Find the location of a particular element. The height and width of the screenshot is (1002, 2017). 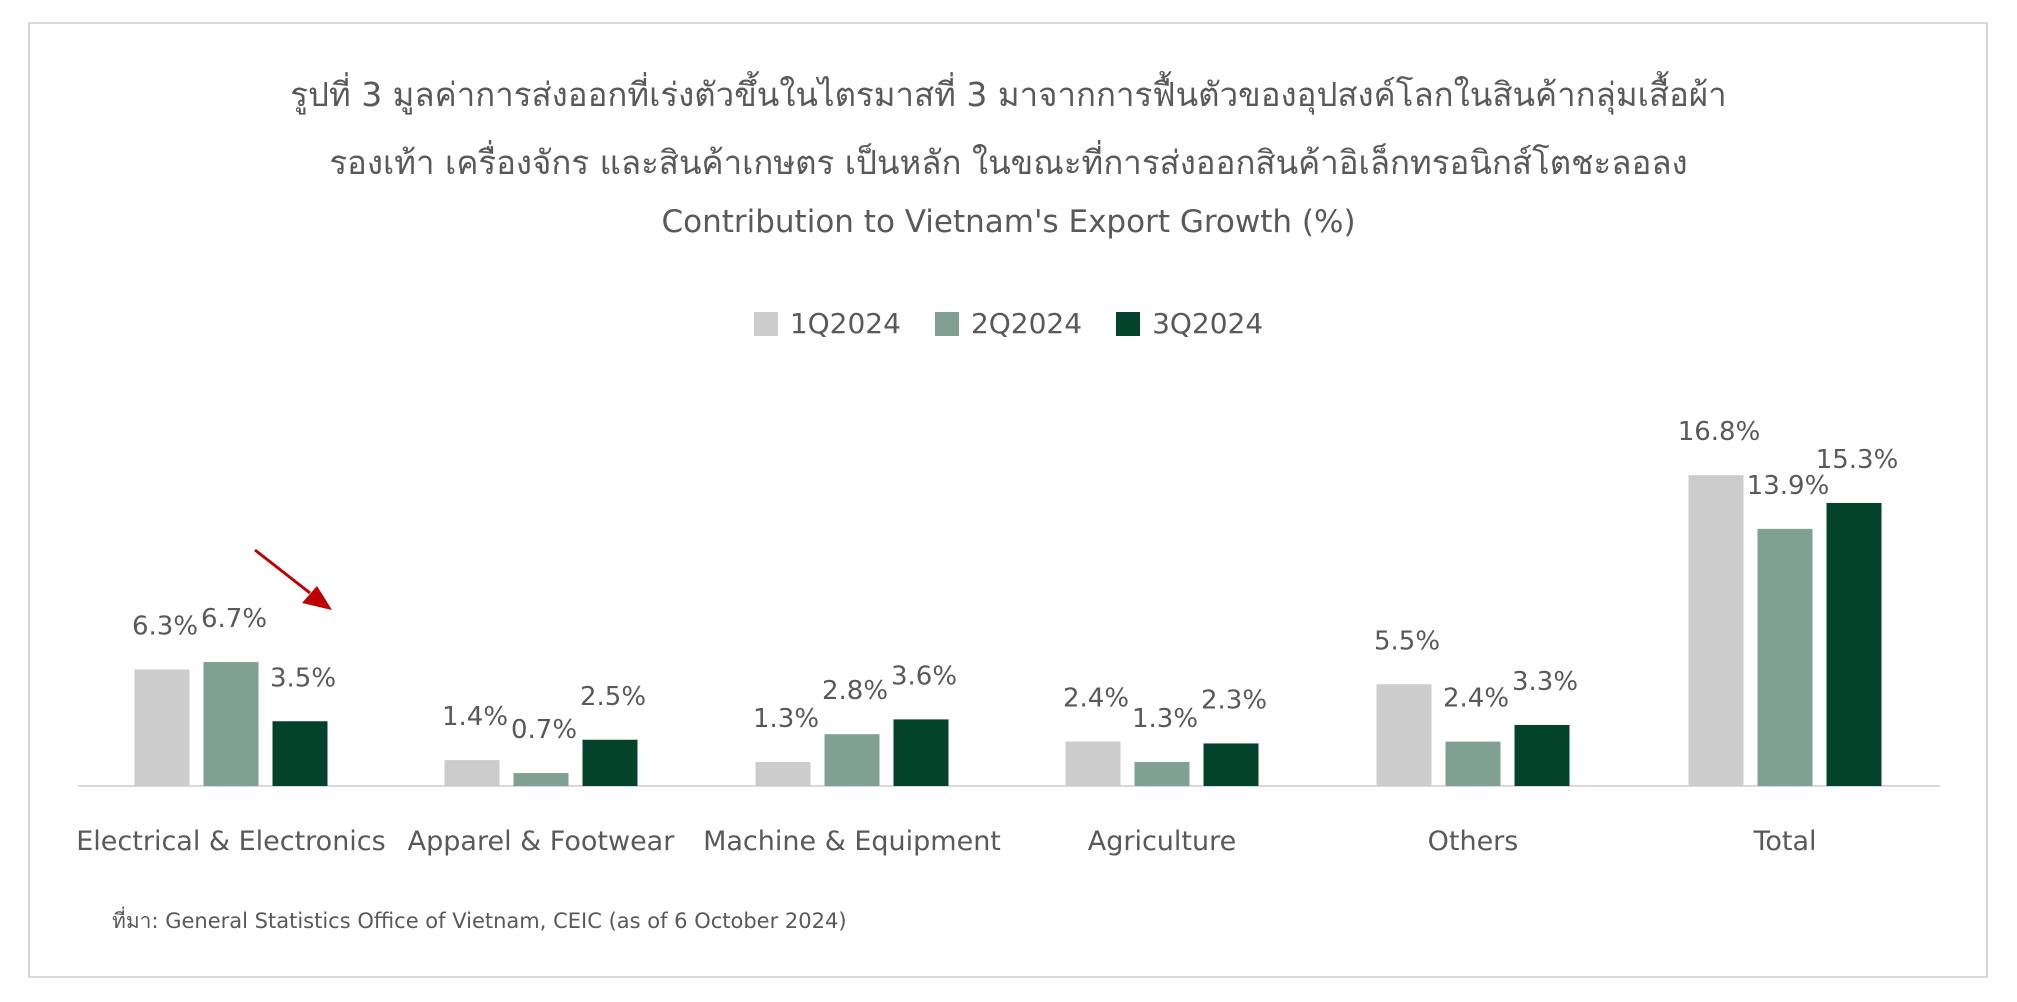

bar-agriculture-2q2024 is located at coordinates (1162, 773).